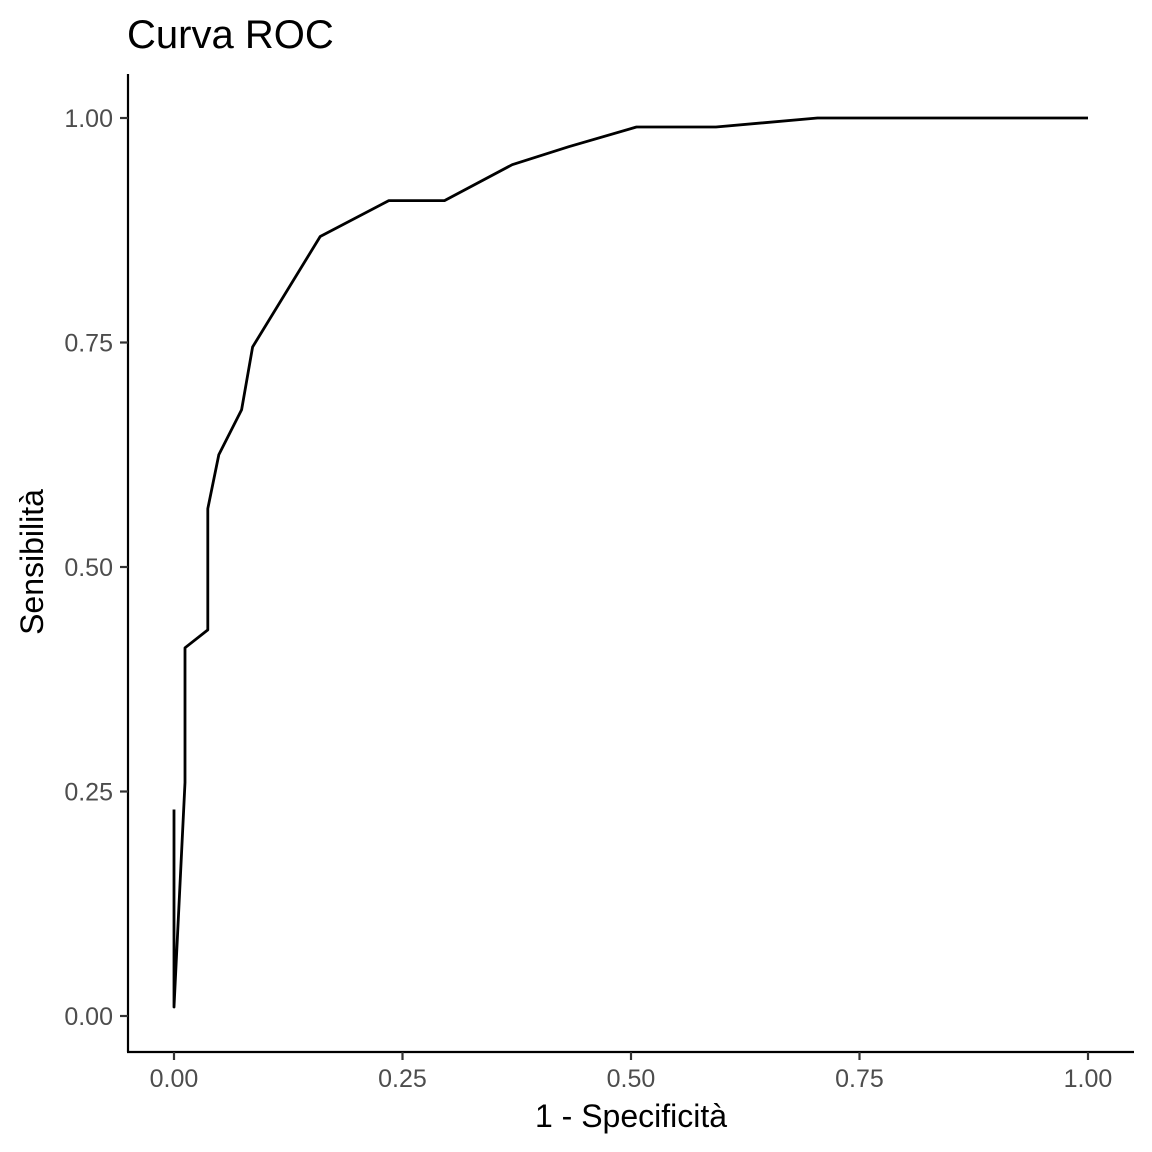 The height and width of the screenshot is (1152, 1152). Describe the element at coordinates (1088, 1079) in the screenshot. I see `x-tick-label: 1.00` at that location.